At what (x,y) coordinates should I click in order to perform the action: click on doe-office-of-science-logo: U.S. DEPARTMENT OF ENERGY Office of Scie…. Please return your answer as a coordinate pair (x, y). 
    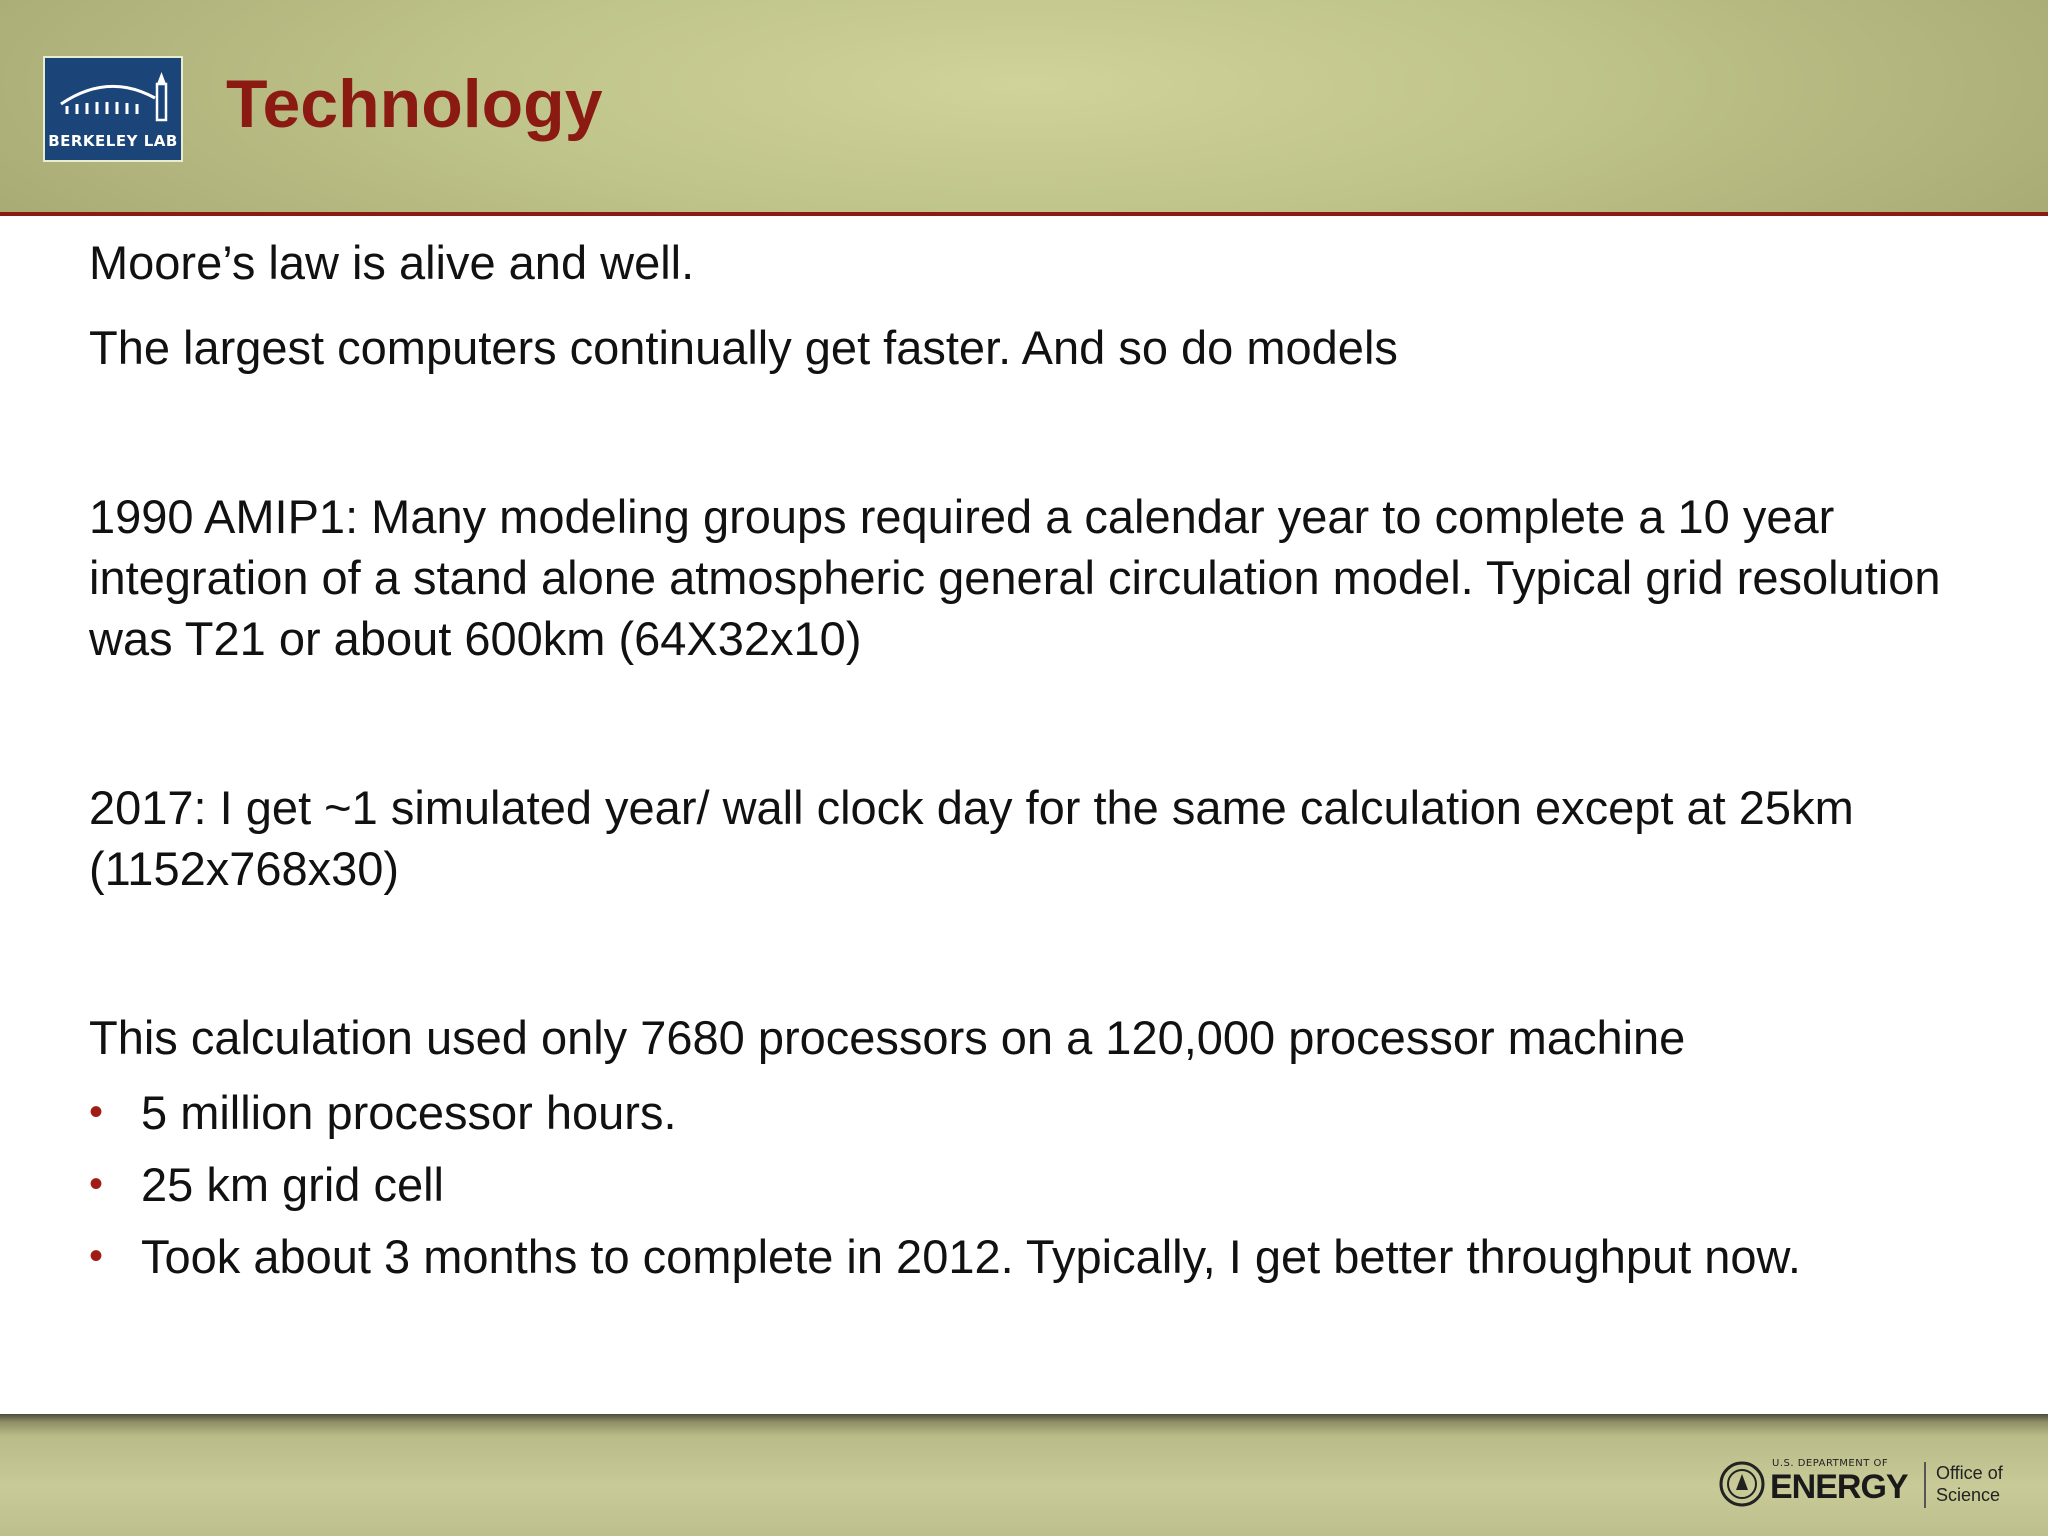
    Looking at the image, I should click on (1868, 1486).